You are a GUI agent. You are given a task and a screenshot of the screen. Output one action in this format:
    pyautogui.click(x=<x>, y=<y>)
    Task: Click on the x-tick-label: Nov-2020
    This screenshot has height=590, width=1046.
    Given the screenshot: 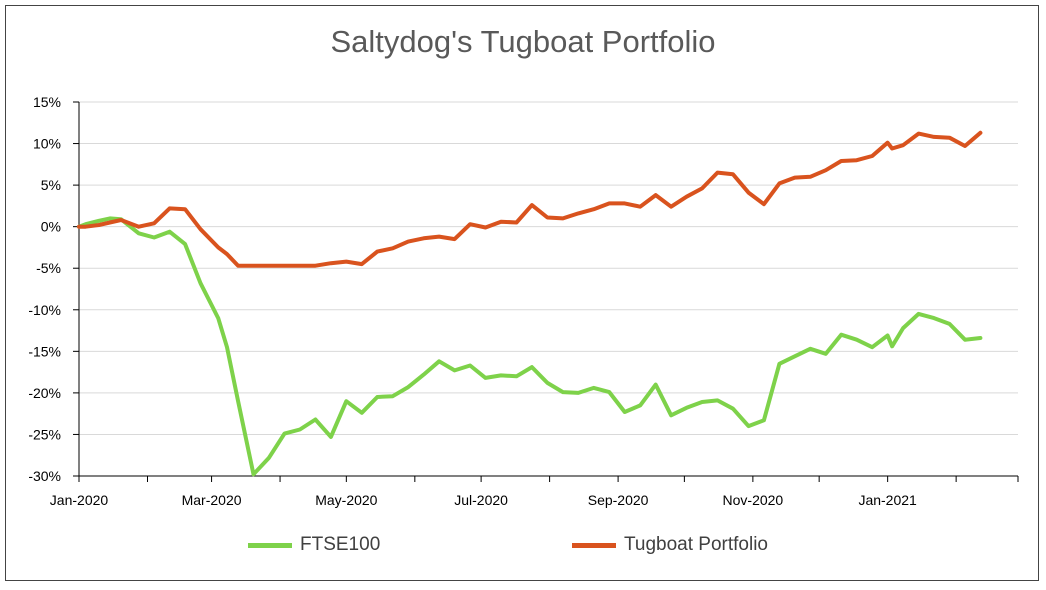 What is the action you would take?
    pyautogui.click(x=753, y=500)
    